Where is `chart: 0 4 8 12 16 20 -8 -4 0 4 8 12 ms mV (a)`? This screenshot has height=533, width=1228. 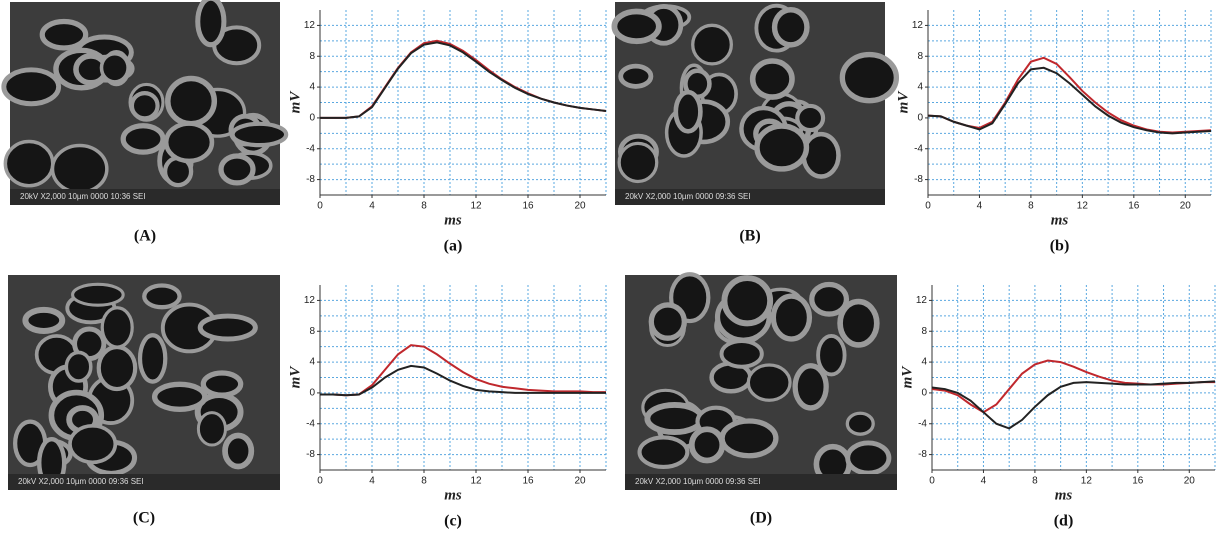
chart: 0 4 8 12 16 20 -8 -4 0 4 8 12 ms mV (a) is located at coordinates (447, 132).